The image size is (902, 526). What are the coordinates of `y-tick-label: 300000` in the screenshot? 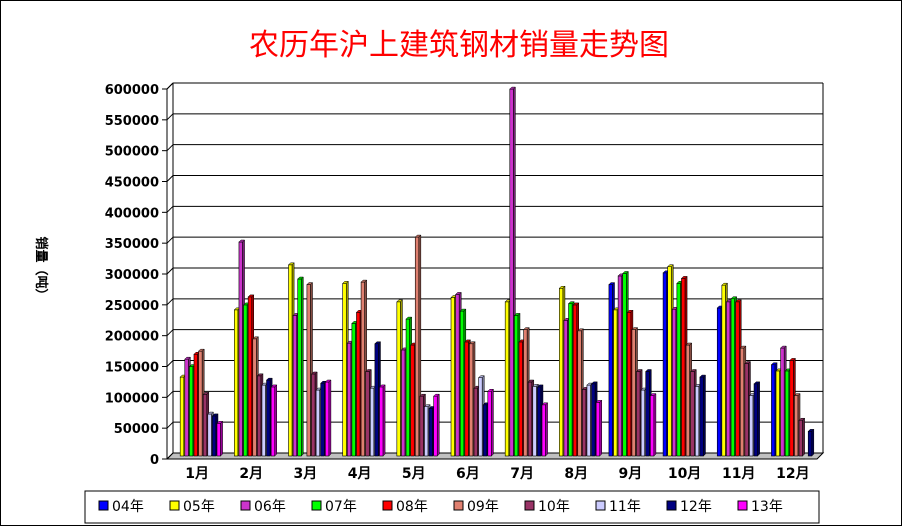 It's located at (132, 275).